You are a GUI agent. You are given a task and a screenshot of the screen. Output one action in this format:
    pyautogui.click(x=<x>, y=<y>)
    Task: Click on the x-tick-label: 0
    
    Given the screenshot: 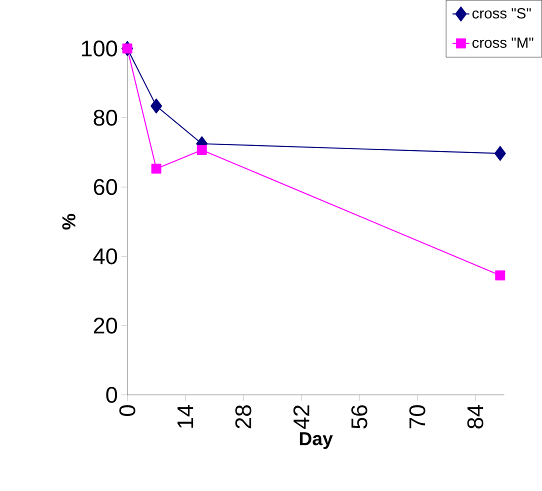 What is the action you would take?
    pyautogui.click(x=127, y=410)
    